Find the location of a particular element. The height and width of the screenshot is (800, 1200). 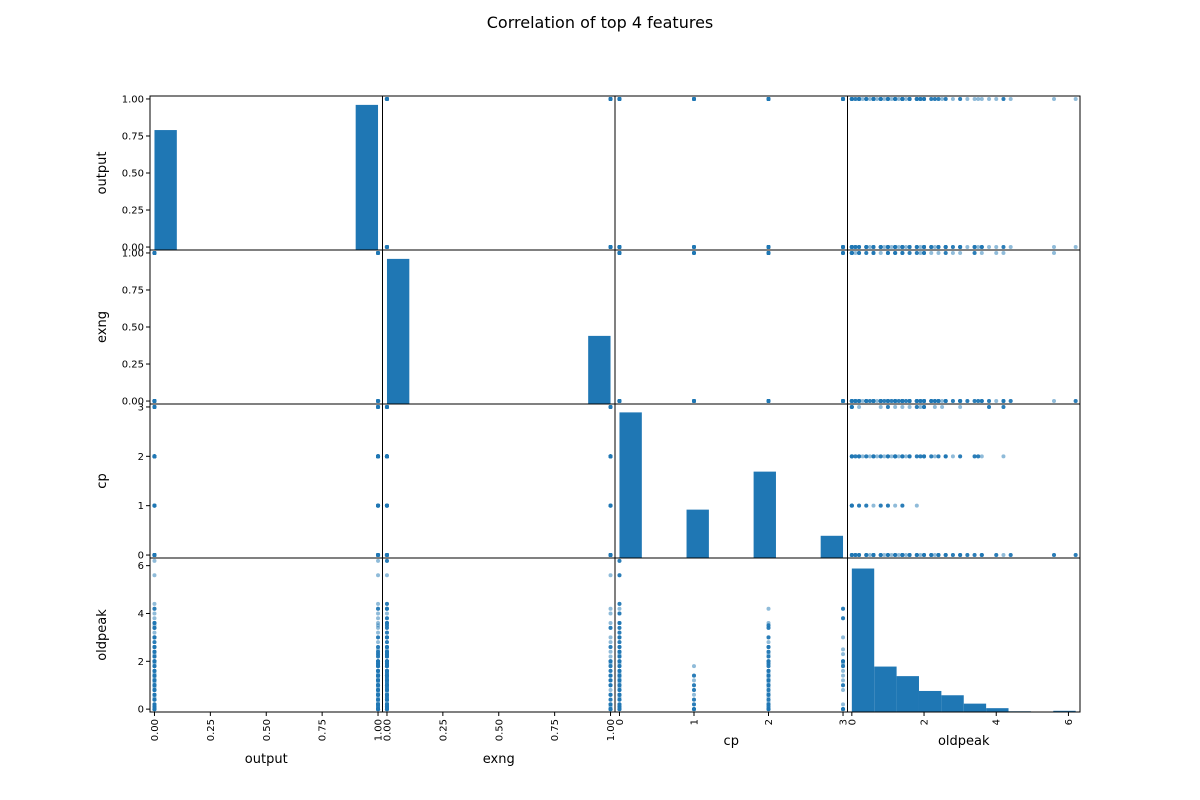

x-tick-label-oldpeak-0: 0 is located at coordinates (852, 722).